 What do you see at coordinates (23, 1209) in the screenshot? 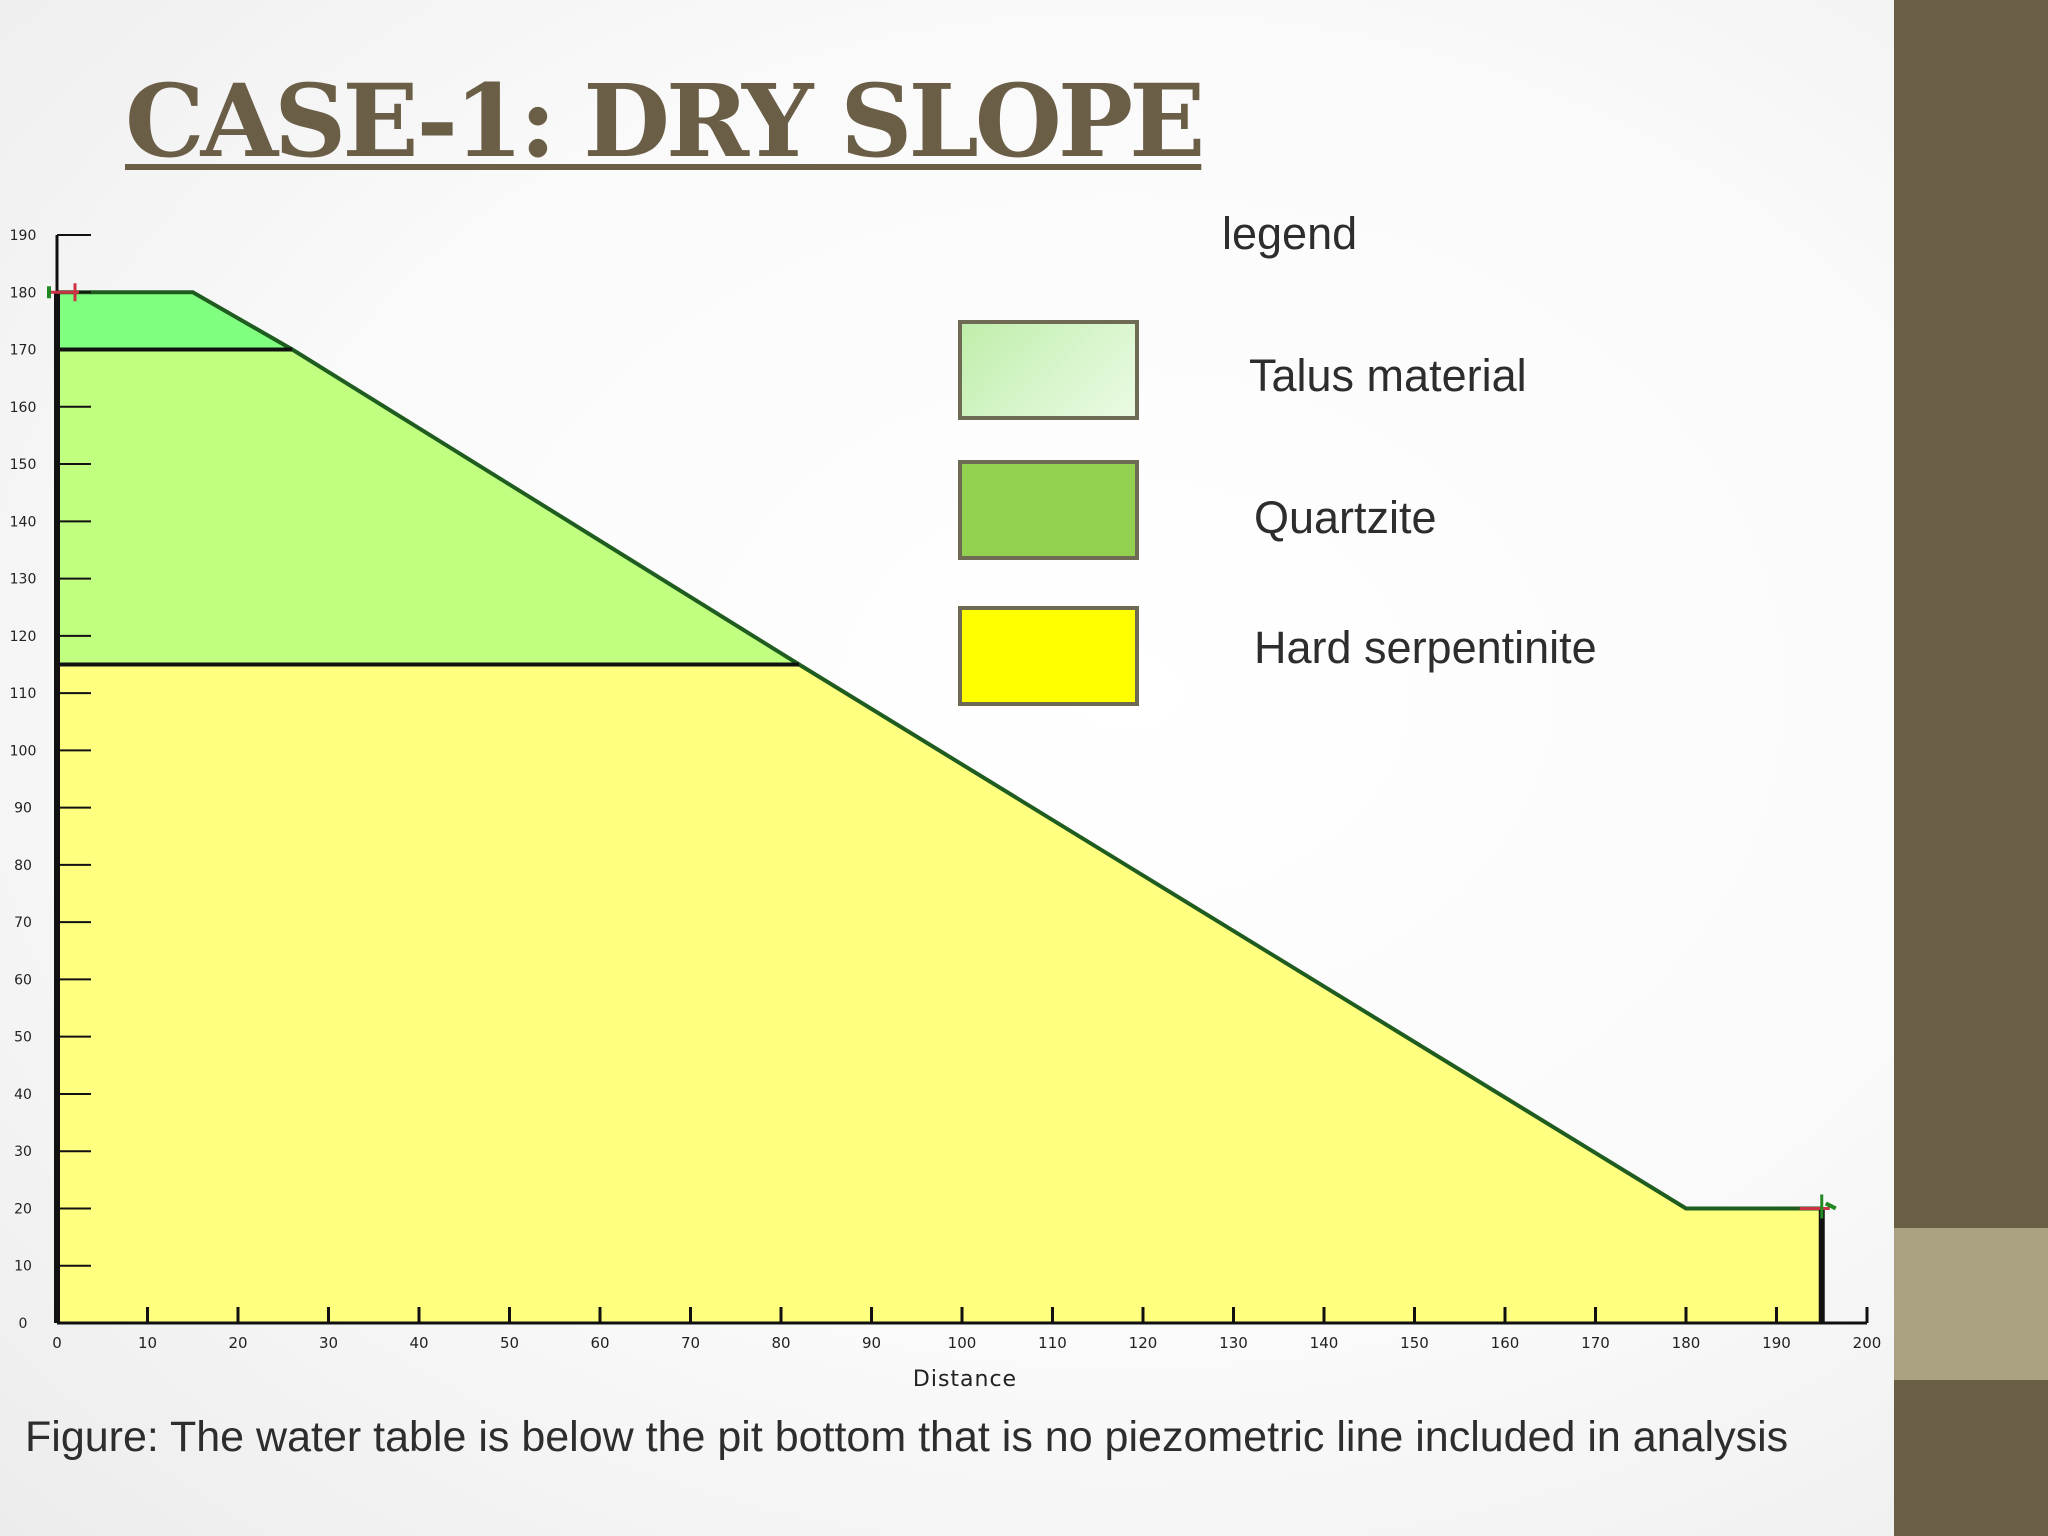
I see `y-tick-label: 20` at bounding box center [23, 1209].